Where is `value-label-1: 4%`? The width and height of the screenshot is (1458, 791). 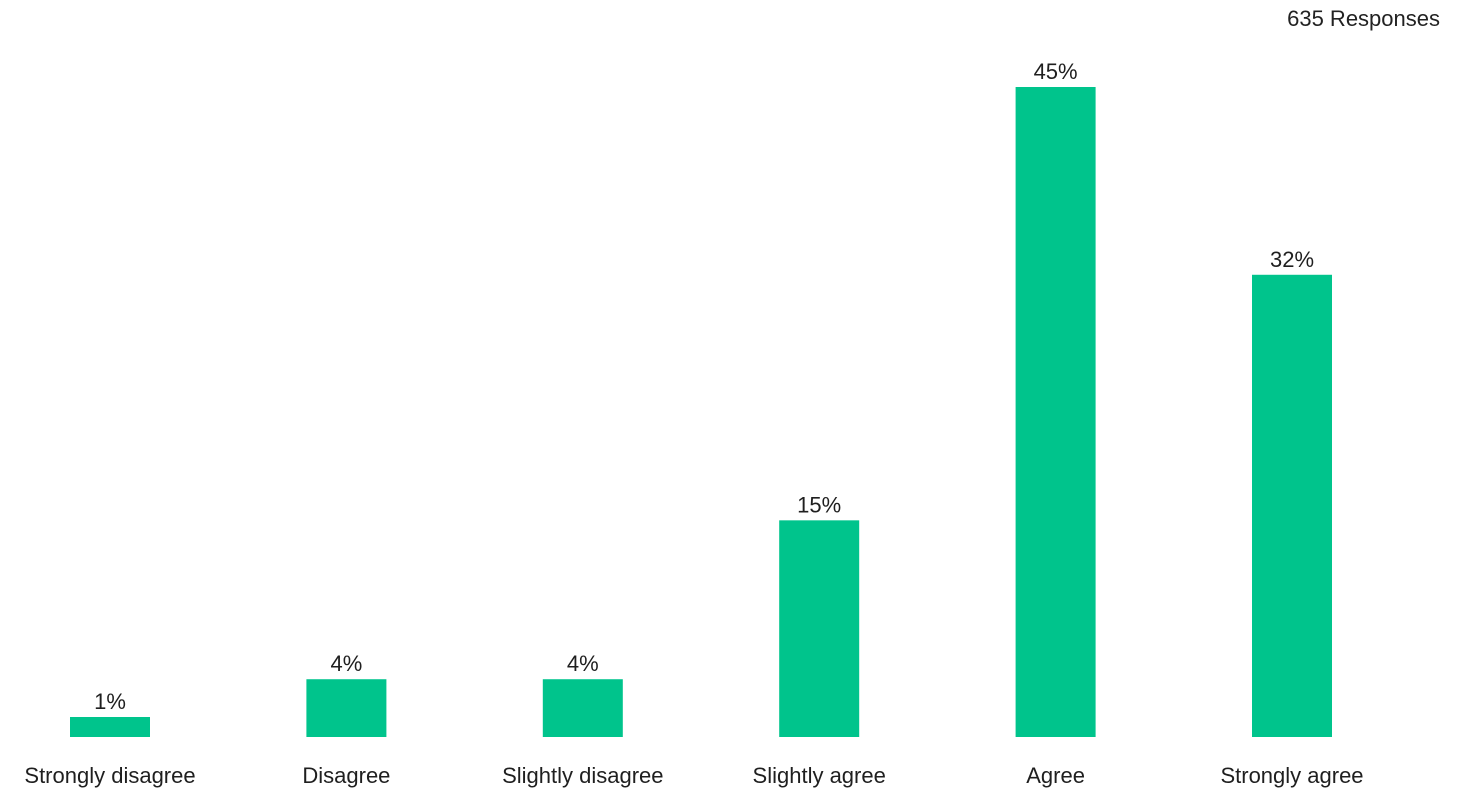 value-label-1: 4% is located at coordinates (347, 663).